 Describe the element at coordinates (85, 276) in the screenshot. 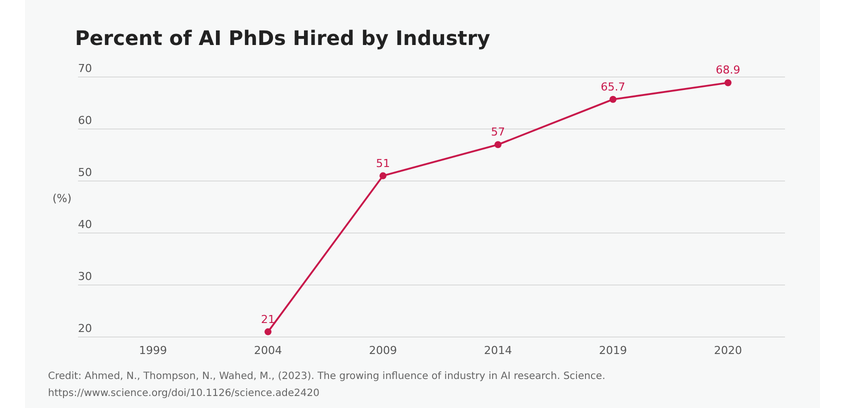

I see `y-tick-label: 30` at that location.